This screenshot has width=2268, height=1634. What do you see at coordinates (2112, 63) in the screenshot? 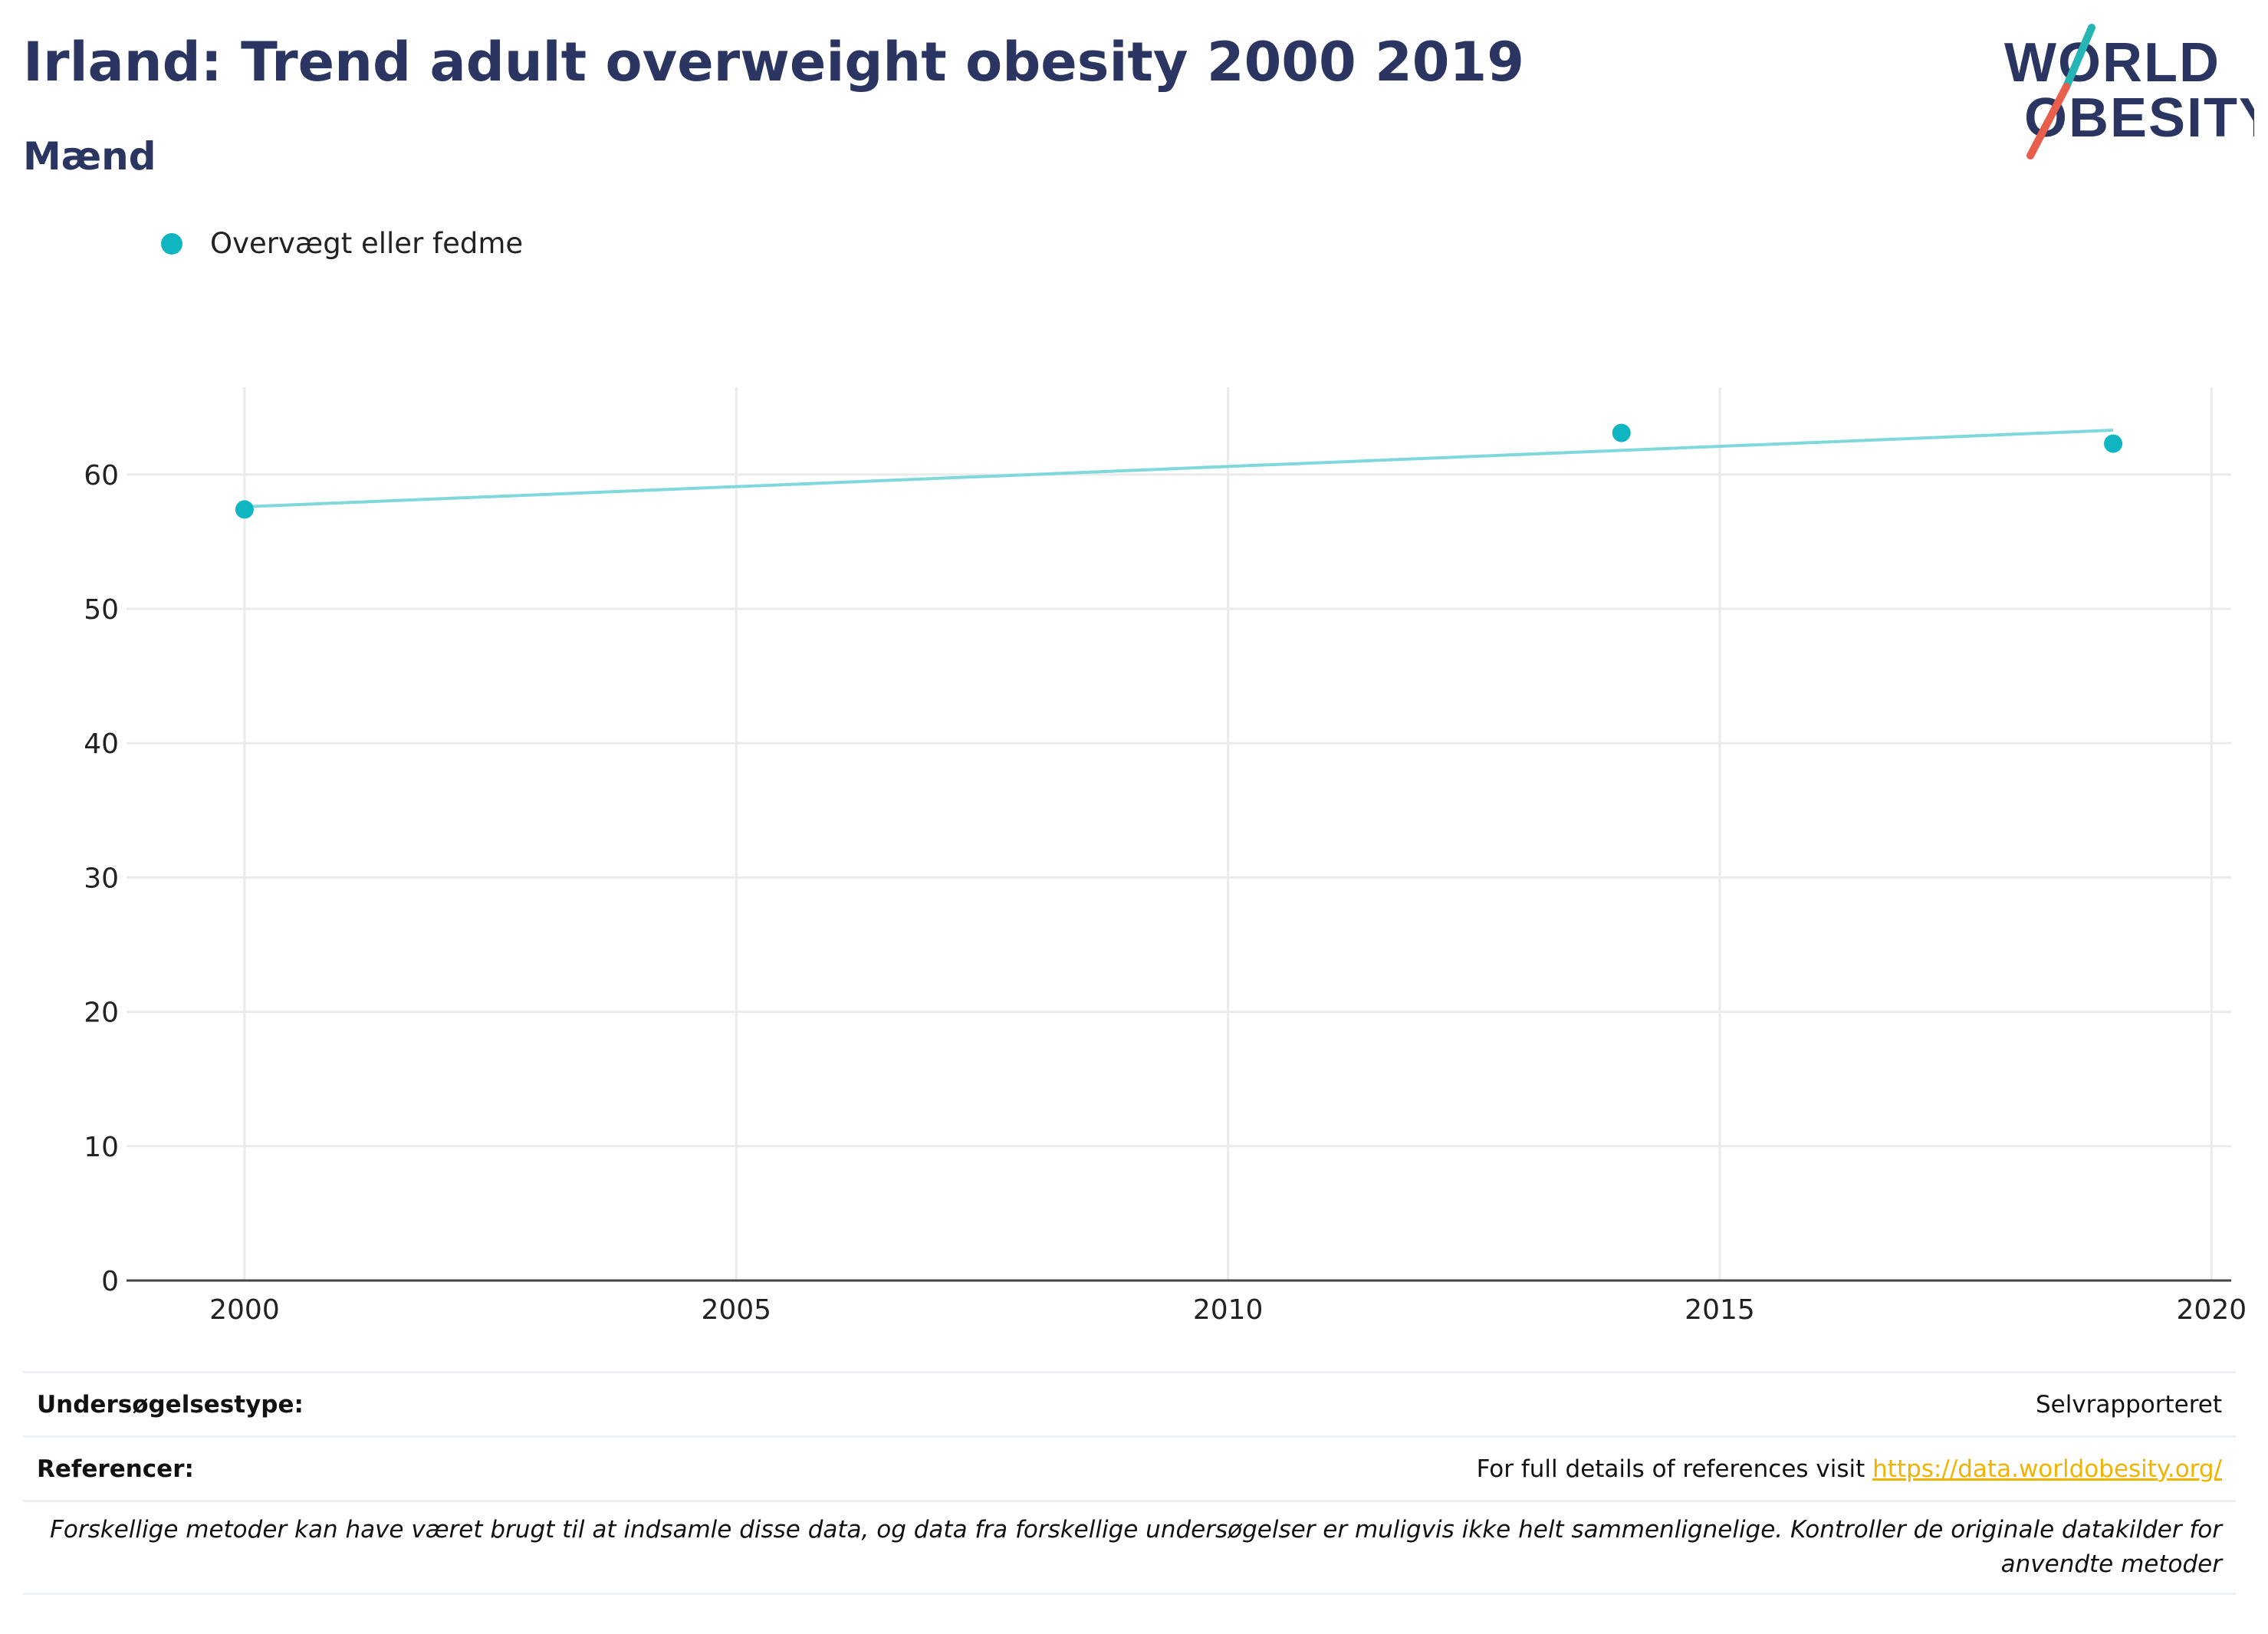
I see `logo-text-world: WORLD` at bounding box center [2112, 63].